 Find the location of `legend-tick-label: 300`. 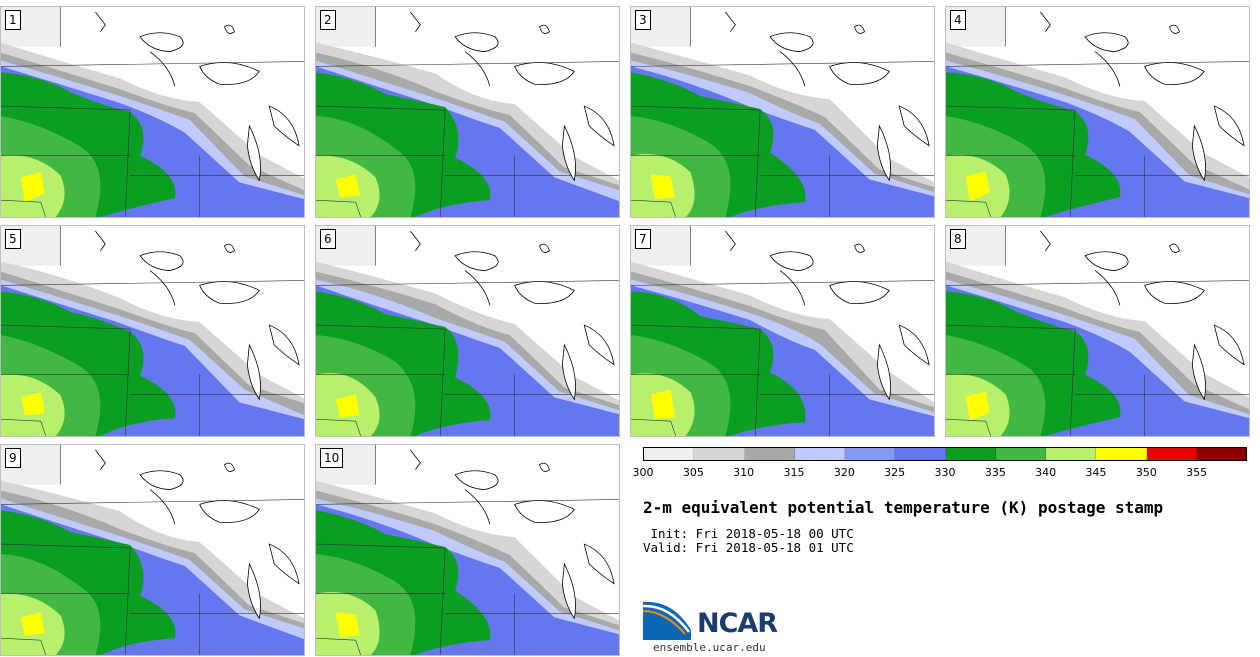

legend-tick-label: 300 is located at coordinates (643, 472).